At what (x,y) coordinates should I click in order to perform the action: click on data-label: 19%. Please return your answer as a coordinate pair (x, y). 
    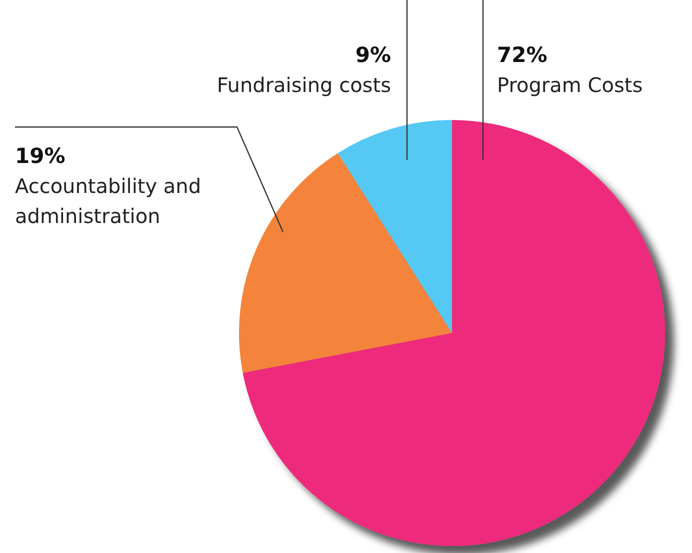
    Looking at the image, I should click on (40, 156).